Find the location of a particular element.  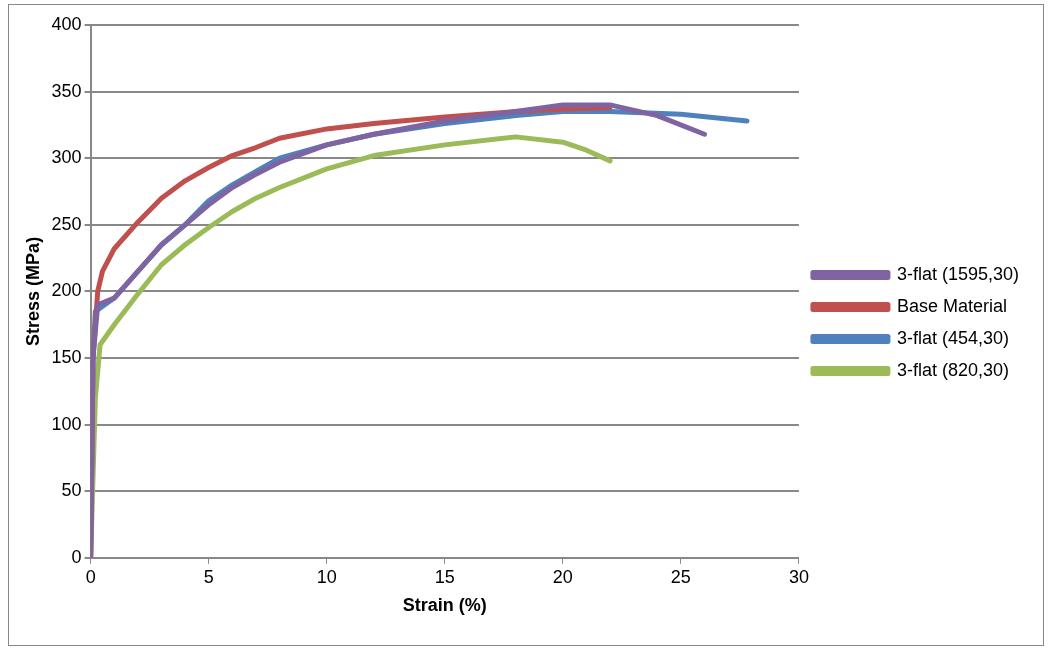

x-tick-label: 0 is located at coordinates (90, 576).